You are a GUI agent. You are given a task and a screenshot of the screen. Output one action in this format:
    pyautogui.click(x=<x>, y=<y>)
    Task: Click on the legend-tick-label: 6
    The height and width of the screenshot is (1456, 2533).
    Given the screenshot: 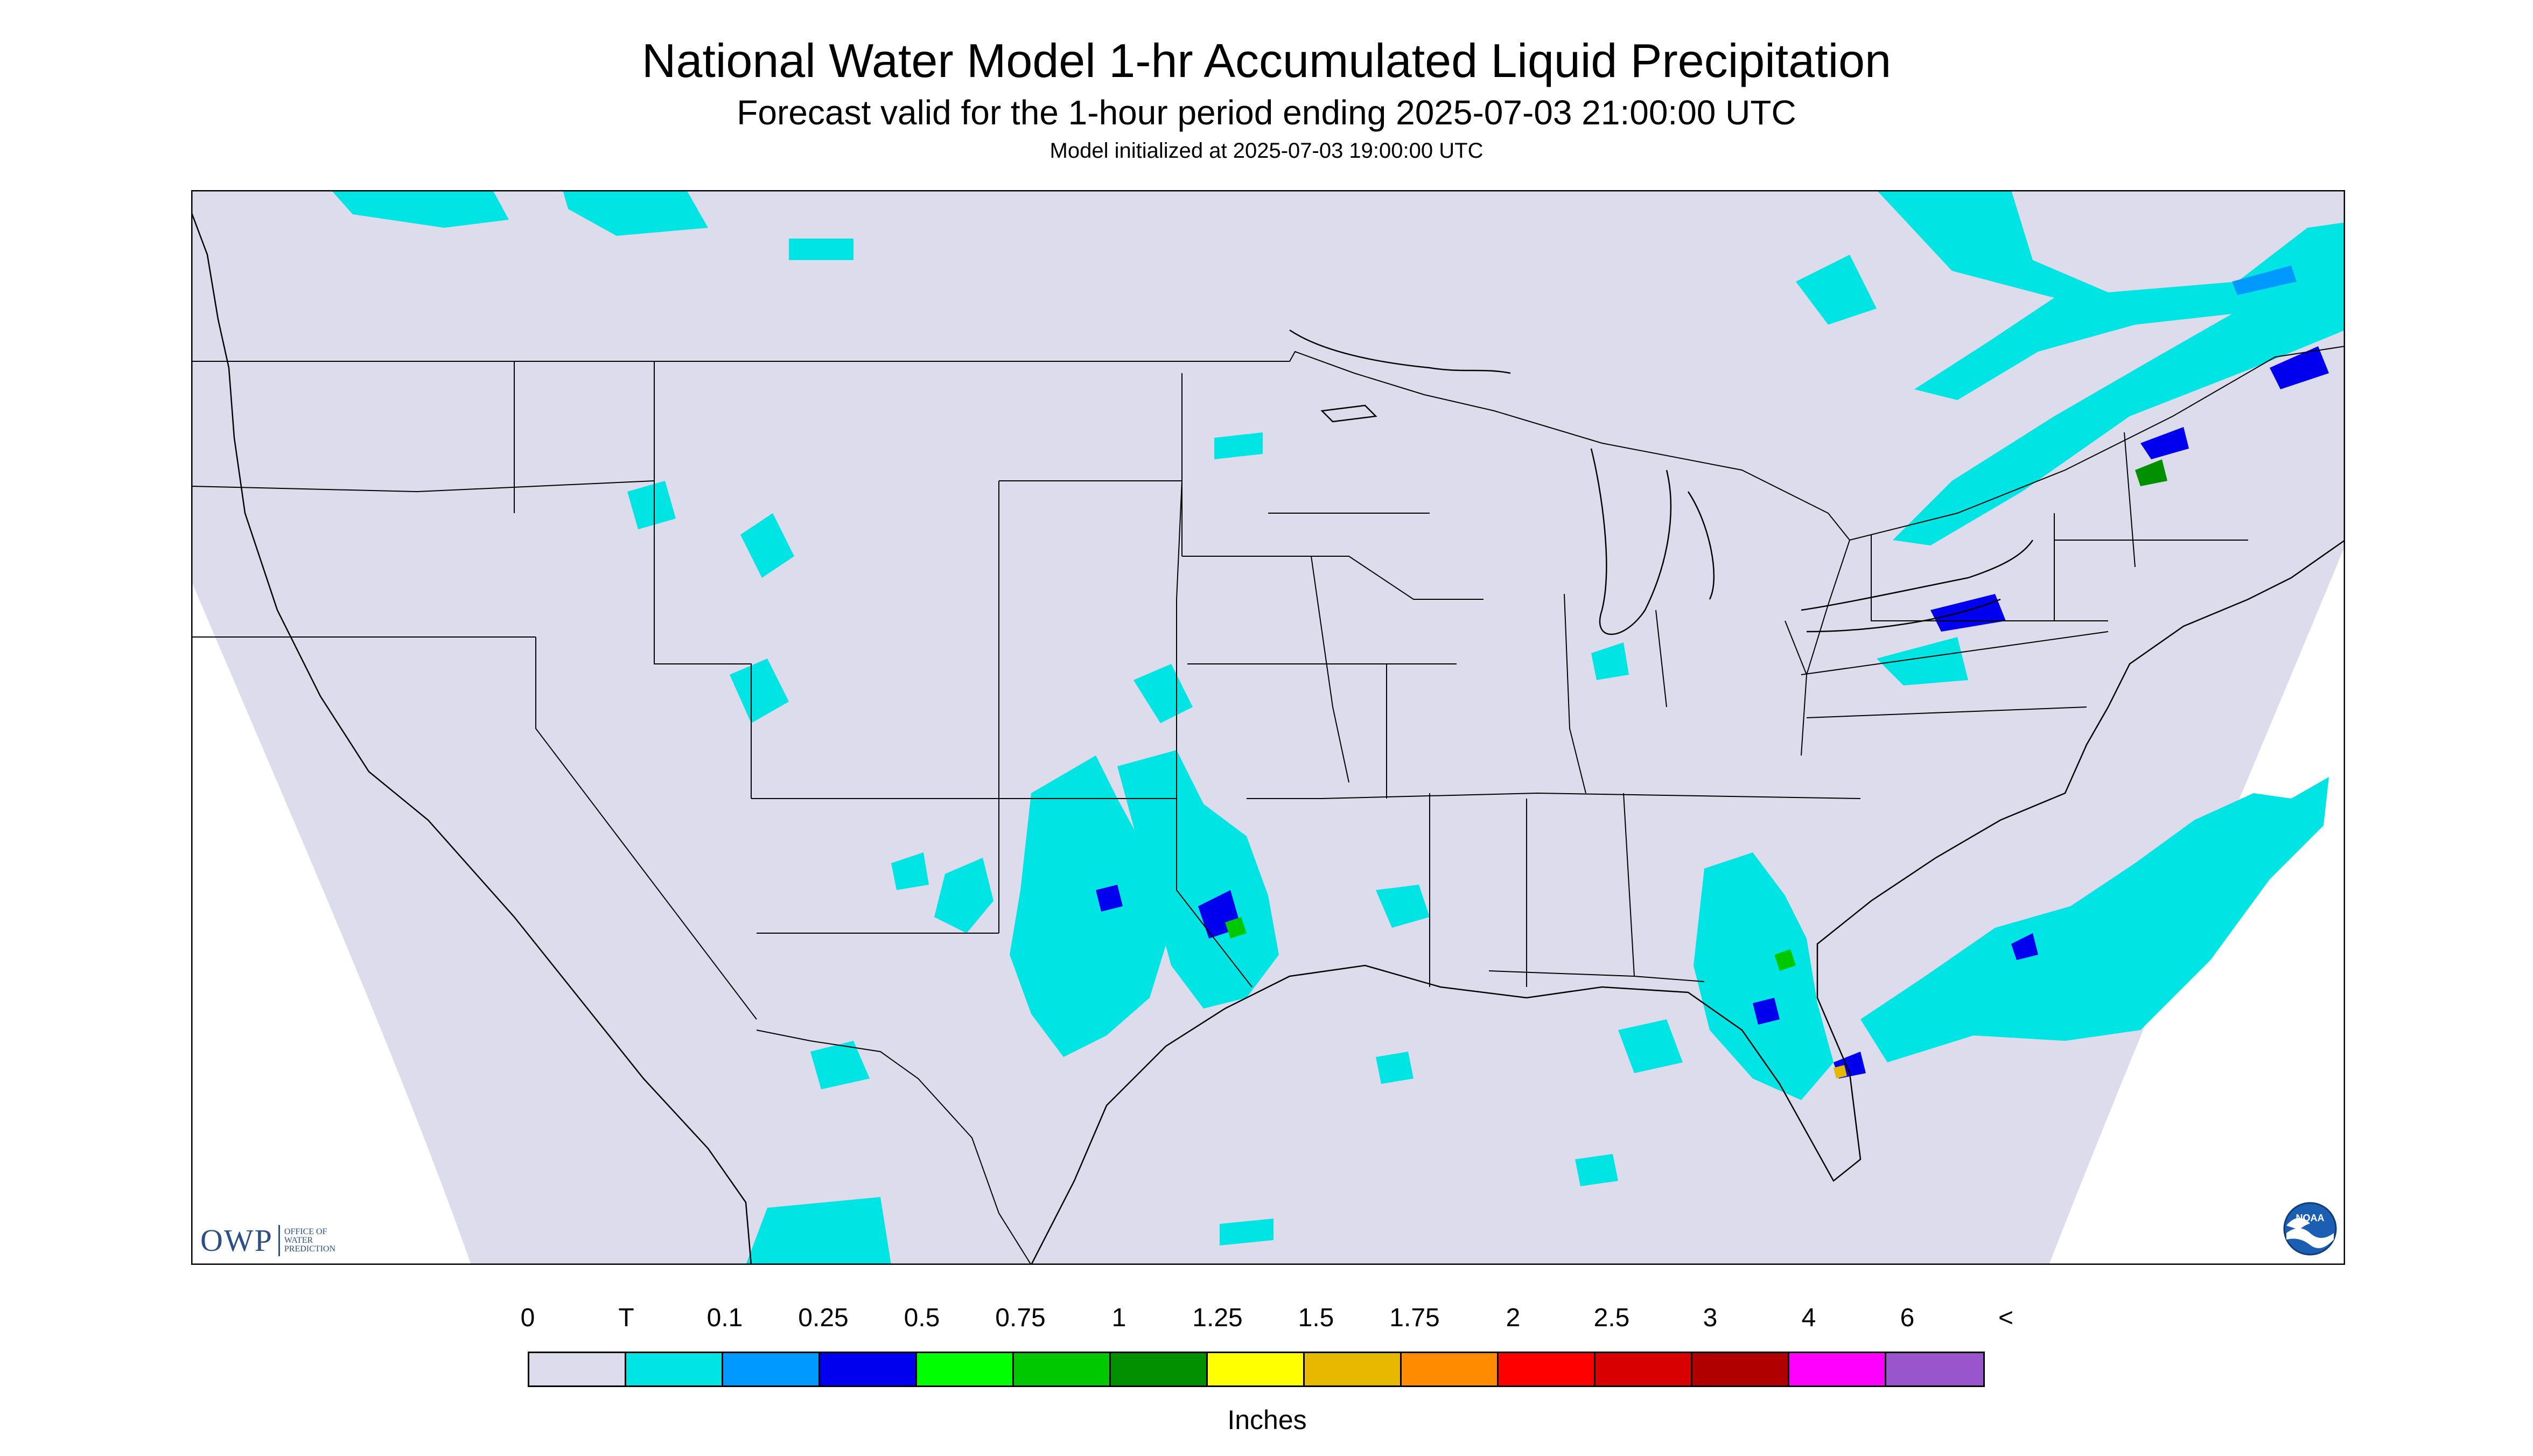 What is the action you would take?
    pyautogui.click(x=1908, y=1318)
    